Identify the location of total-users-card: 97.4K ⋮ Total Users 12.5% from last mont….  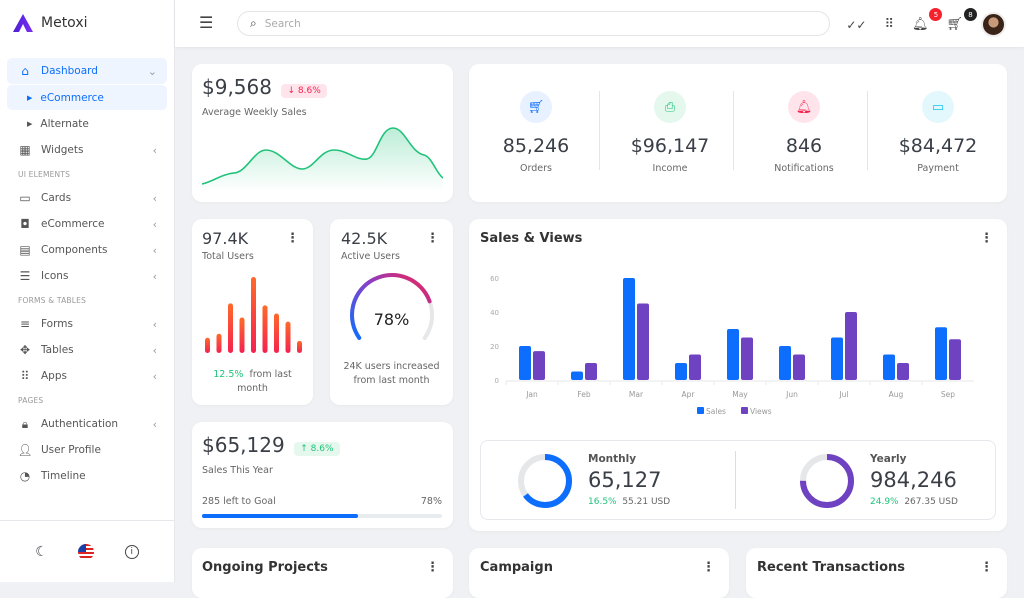
(252, 312).